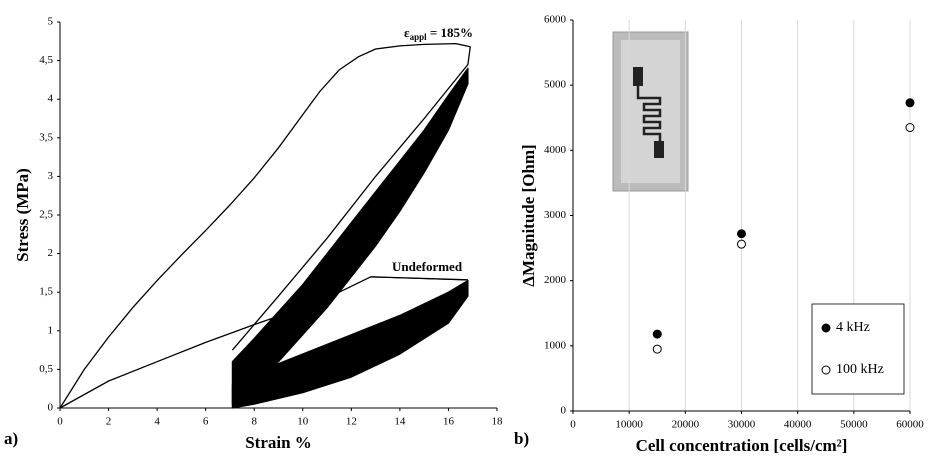  What do you see at coordinates (650, 111) in the screenshot?
I see `inset-photo` at bounding box center [650, 111].